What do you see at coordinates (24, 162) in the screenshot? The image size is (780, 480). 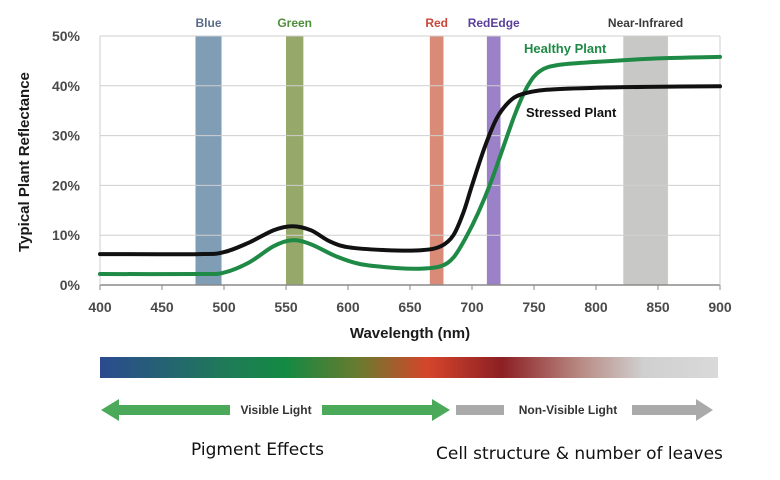 I see `y-axis-title: Typical Plant Reflectance` at bounding box center [24, 162].